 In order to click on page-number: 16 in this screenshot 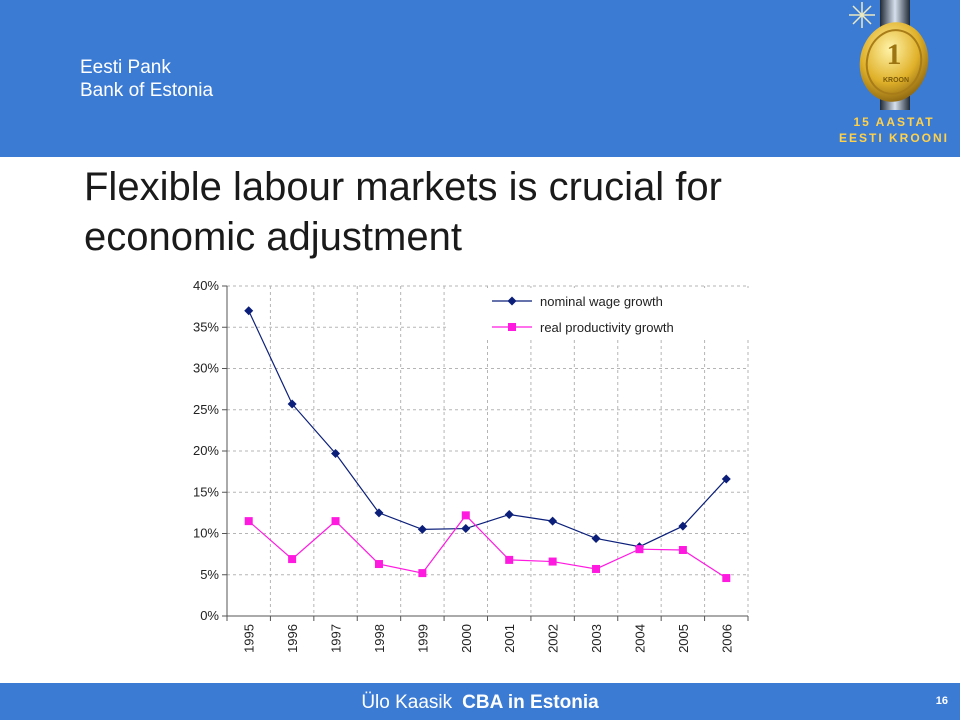, I will do `click(941, 701)`.